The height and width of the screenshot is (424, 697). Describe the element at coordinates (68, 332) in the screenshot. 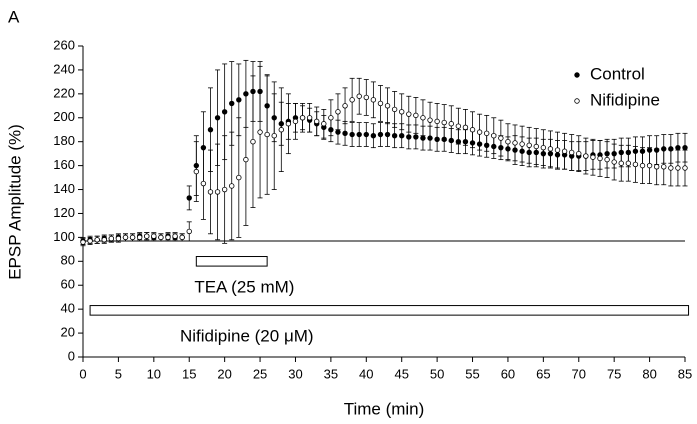

I see `y-tick-label: 20` at that location.